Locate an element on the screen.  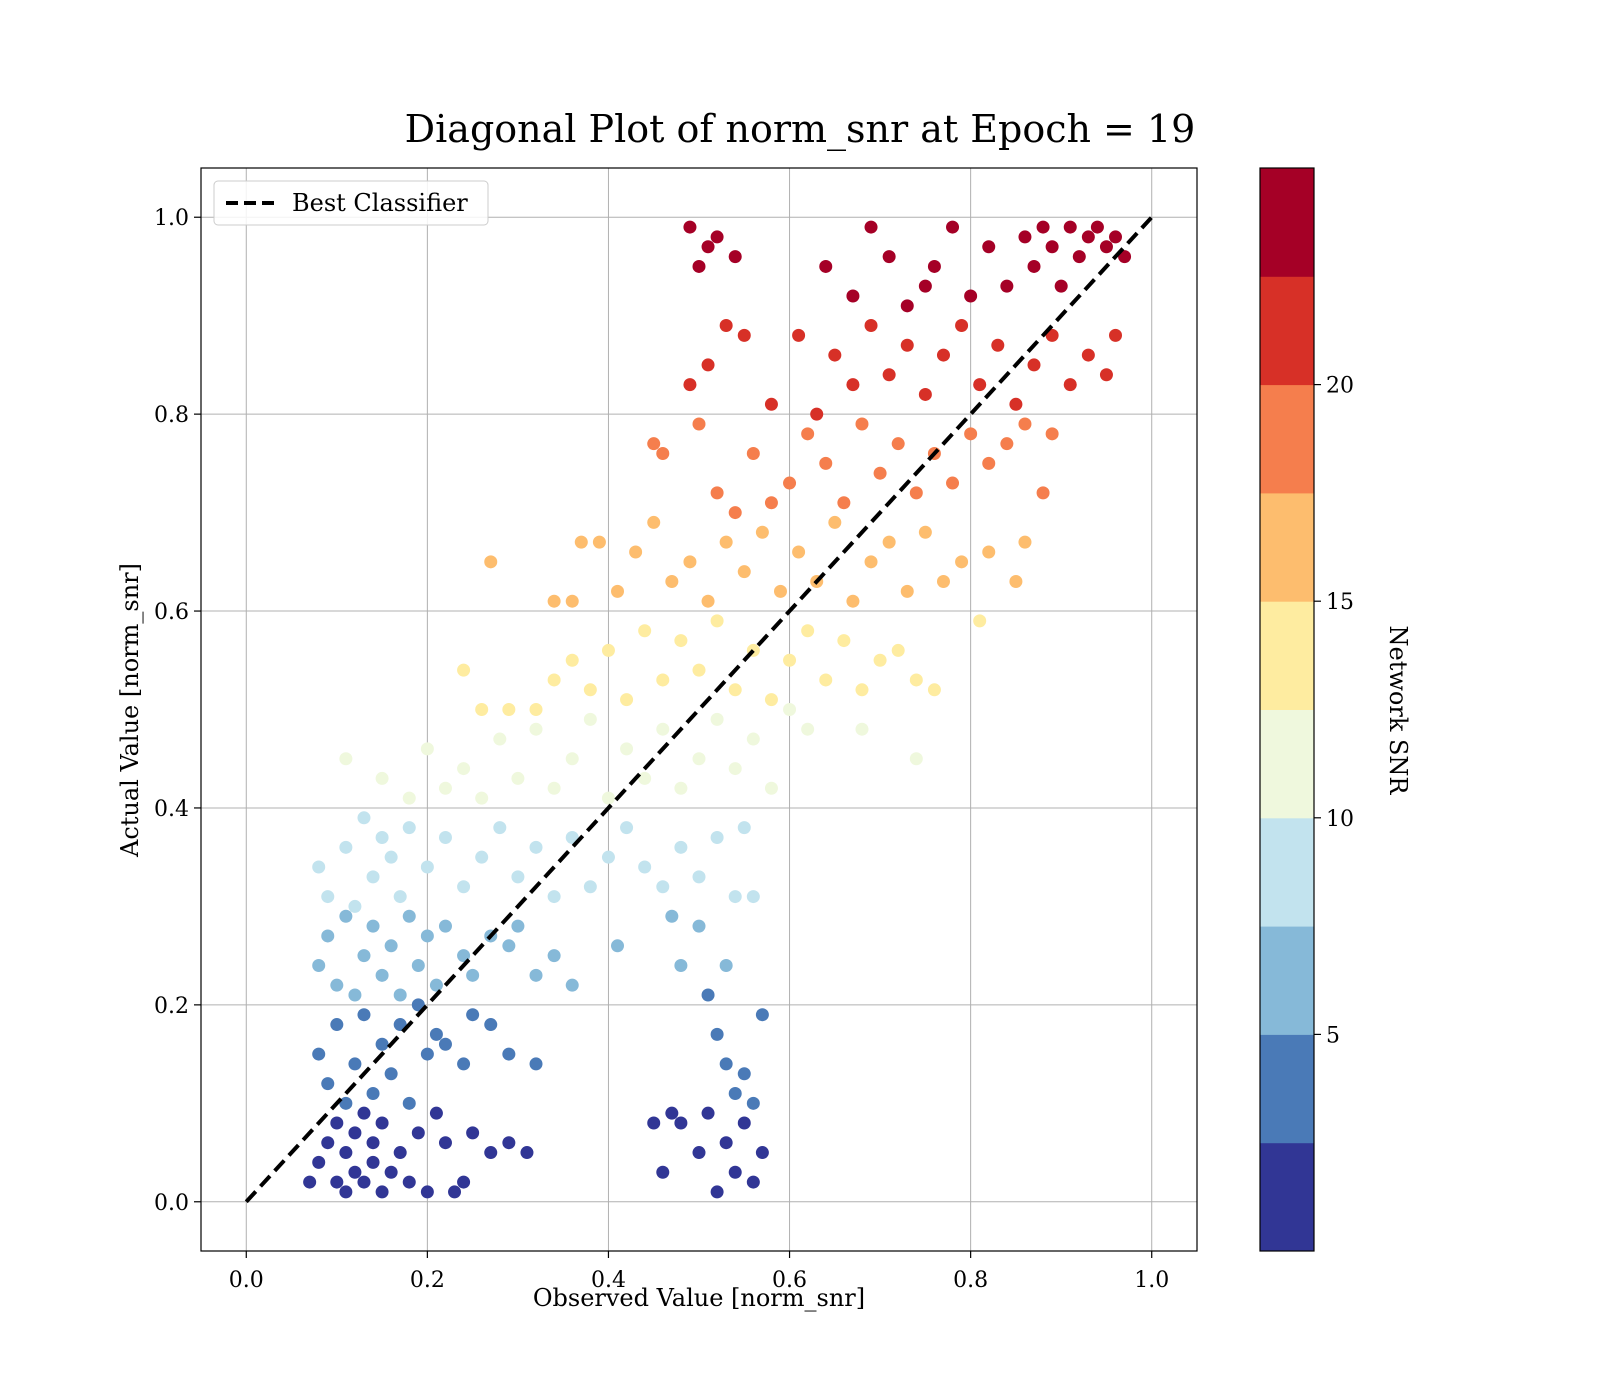
x-tick-label: 0.0 is located at coordinates (246, 1280).